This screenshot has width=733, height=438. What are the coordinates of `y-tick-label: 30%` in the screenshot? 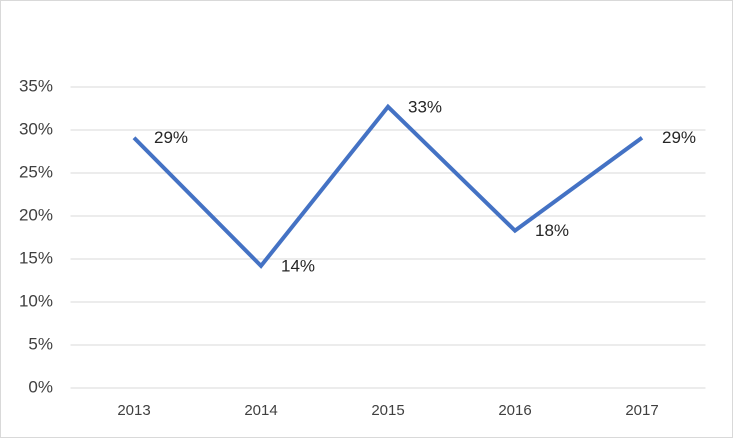 It's located at (36, 128).